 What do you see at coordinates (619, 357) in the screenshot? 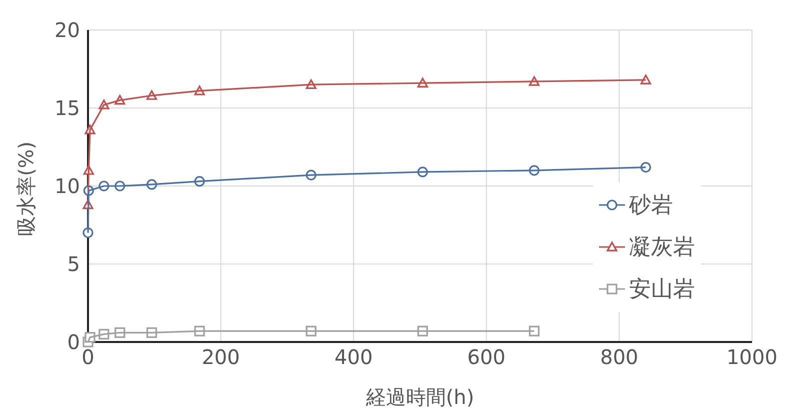
I see `x-tick-label: 800` at bounding box center [619, 357].